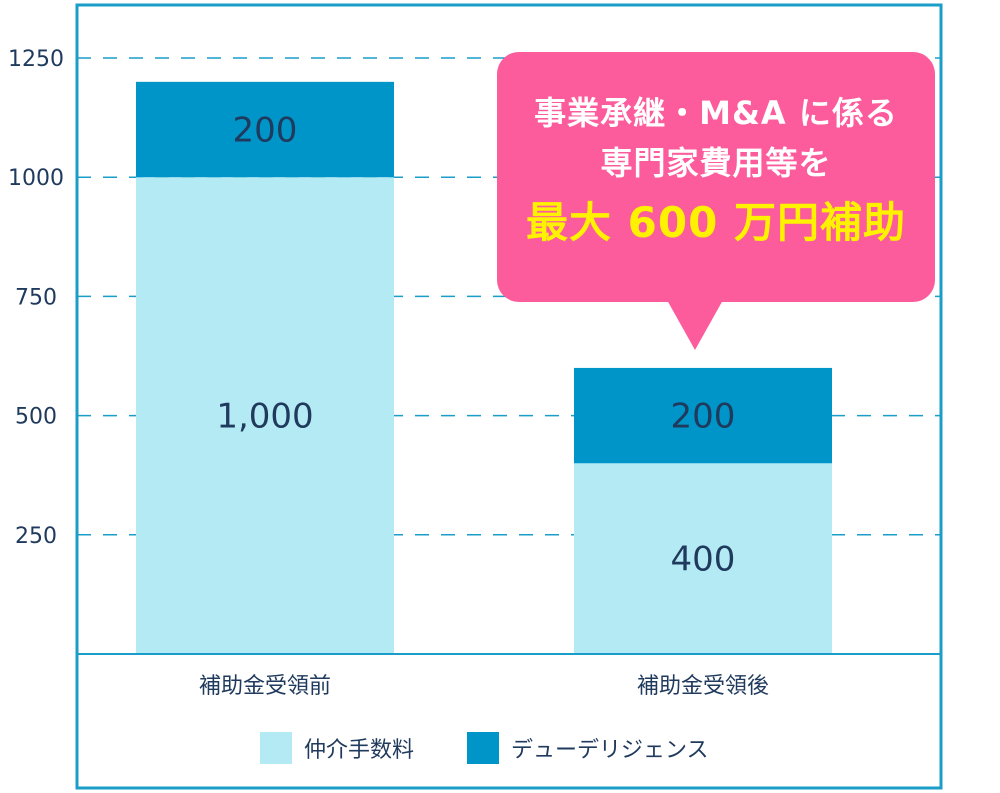 The height and width of the screenshot is (793, 1000). Describe the element at coordinates (716, 163) in the screenshot. I see `callout-line-2: 専門家費用等を` at that location.